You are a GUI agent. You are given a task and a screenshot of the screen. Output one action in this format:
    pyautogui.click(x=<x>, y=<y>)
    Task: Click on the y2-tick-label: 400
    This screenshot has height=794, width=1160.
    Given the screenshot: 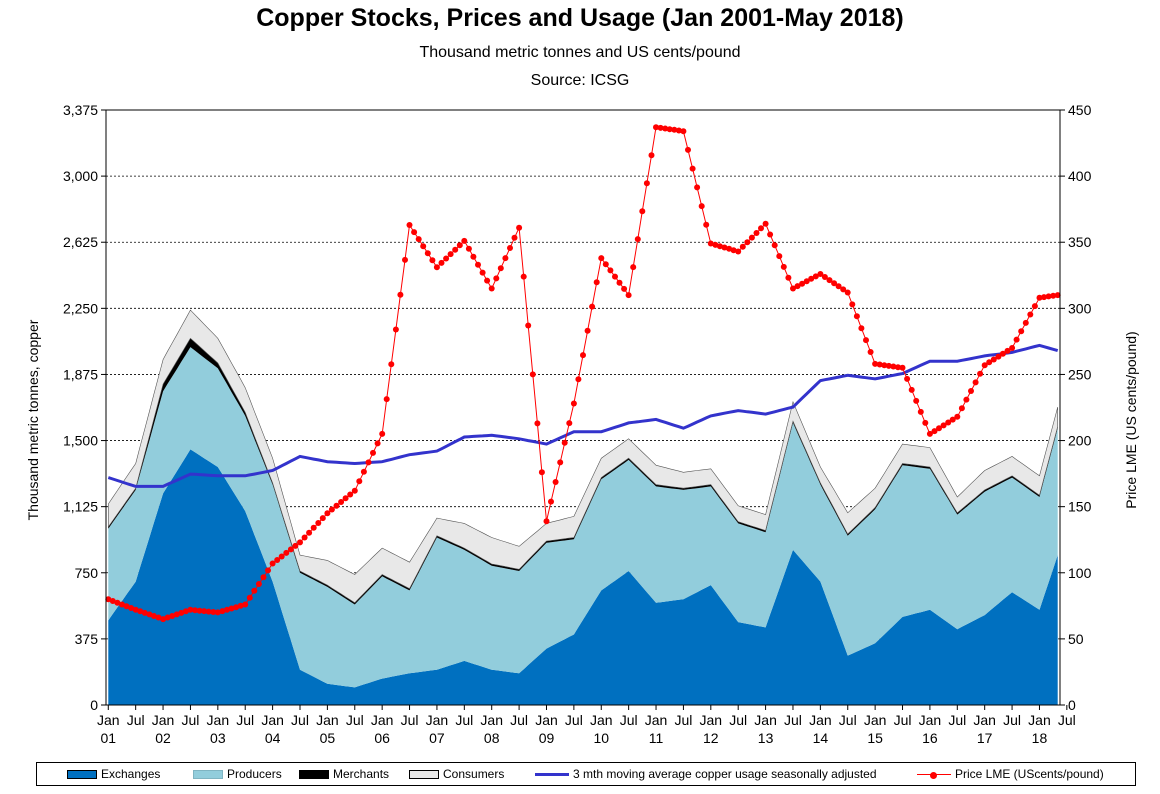 What is the action you would take?
    pyautogui.click(x=1080, y=176)
    